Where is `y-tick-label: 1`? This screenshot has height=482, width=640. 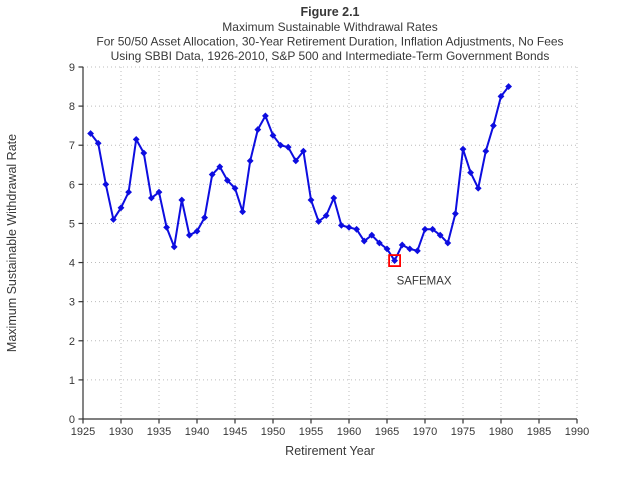
y-tick-label: 1 is located at coordinates (72, 381).